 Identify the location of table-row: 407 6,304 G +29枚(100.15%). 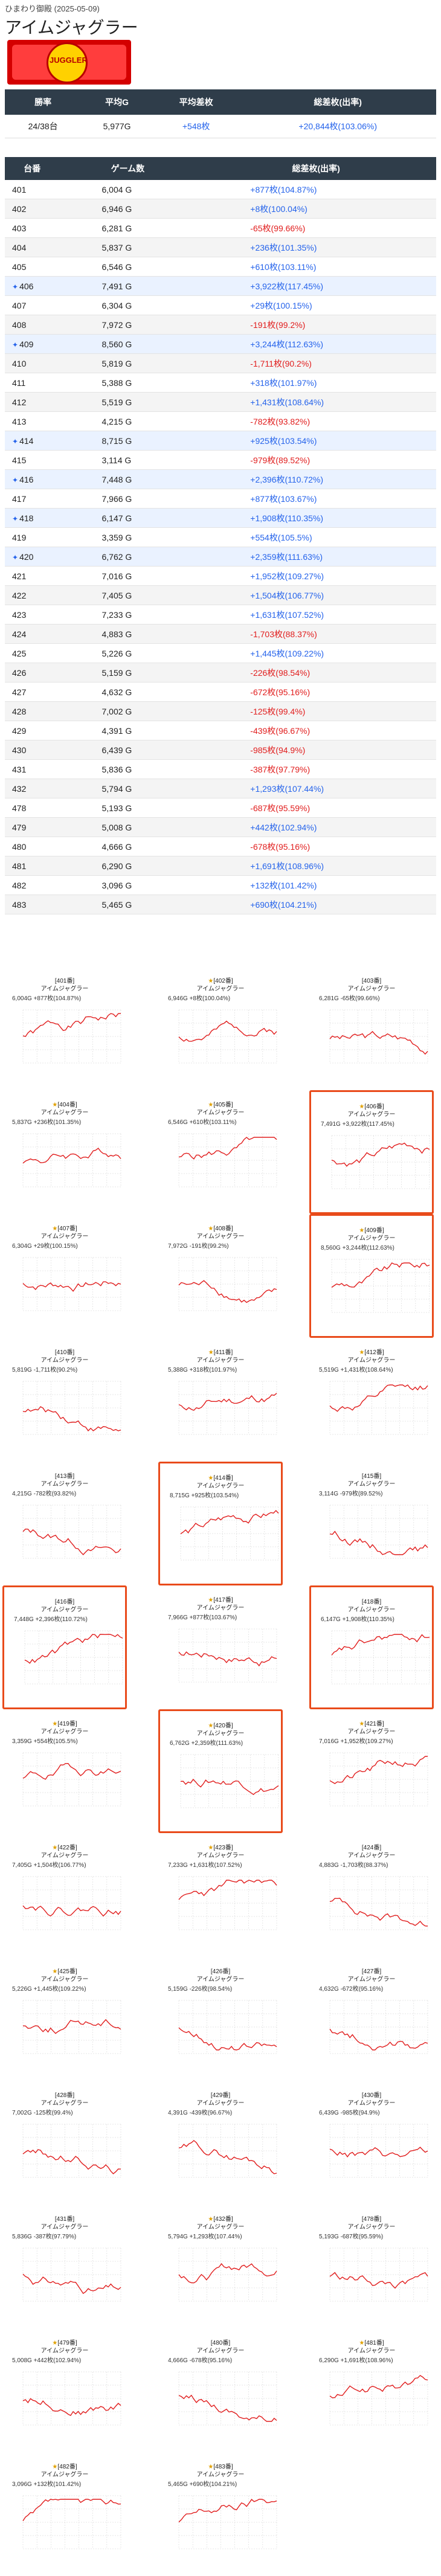
(220, 305).